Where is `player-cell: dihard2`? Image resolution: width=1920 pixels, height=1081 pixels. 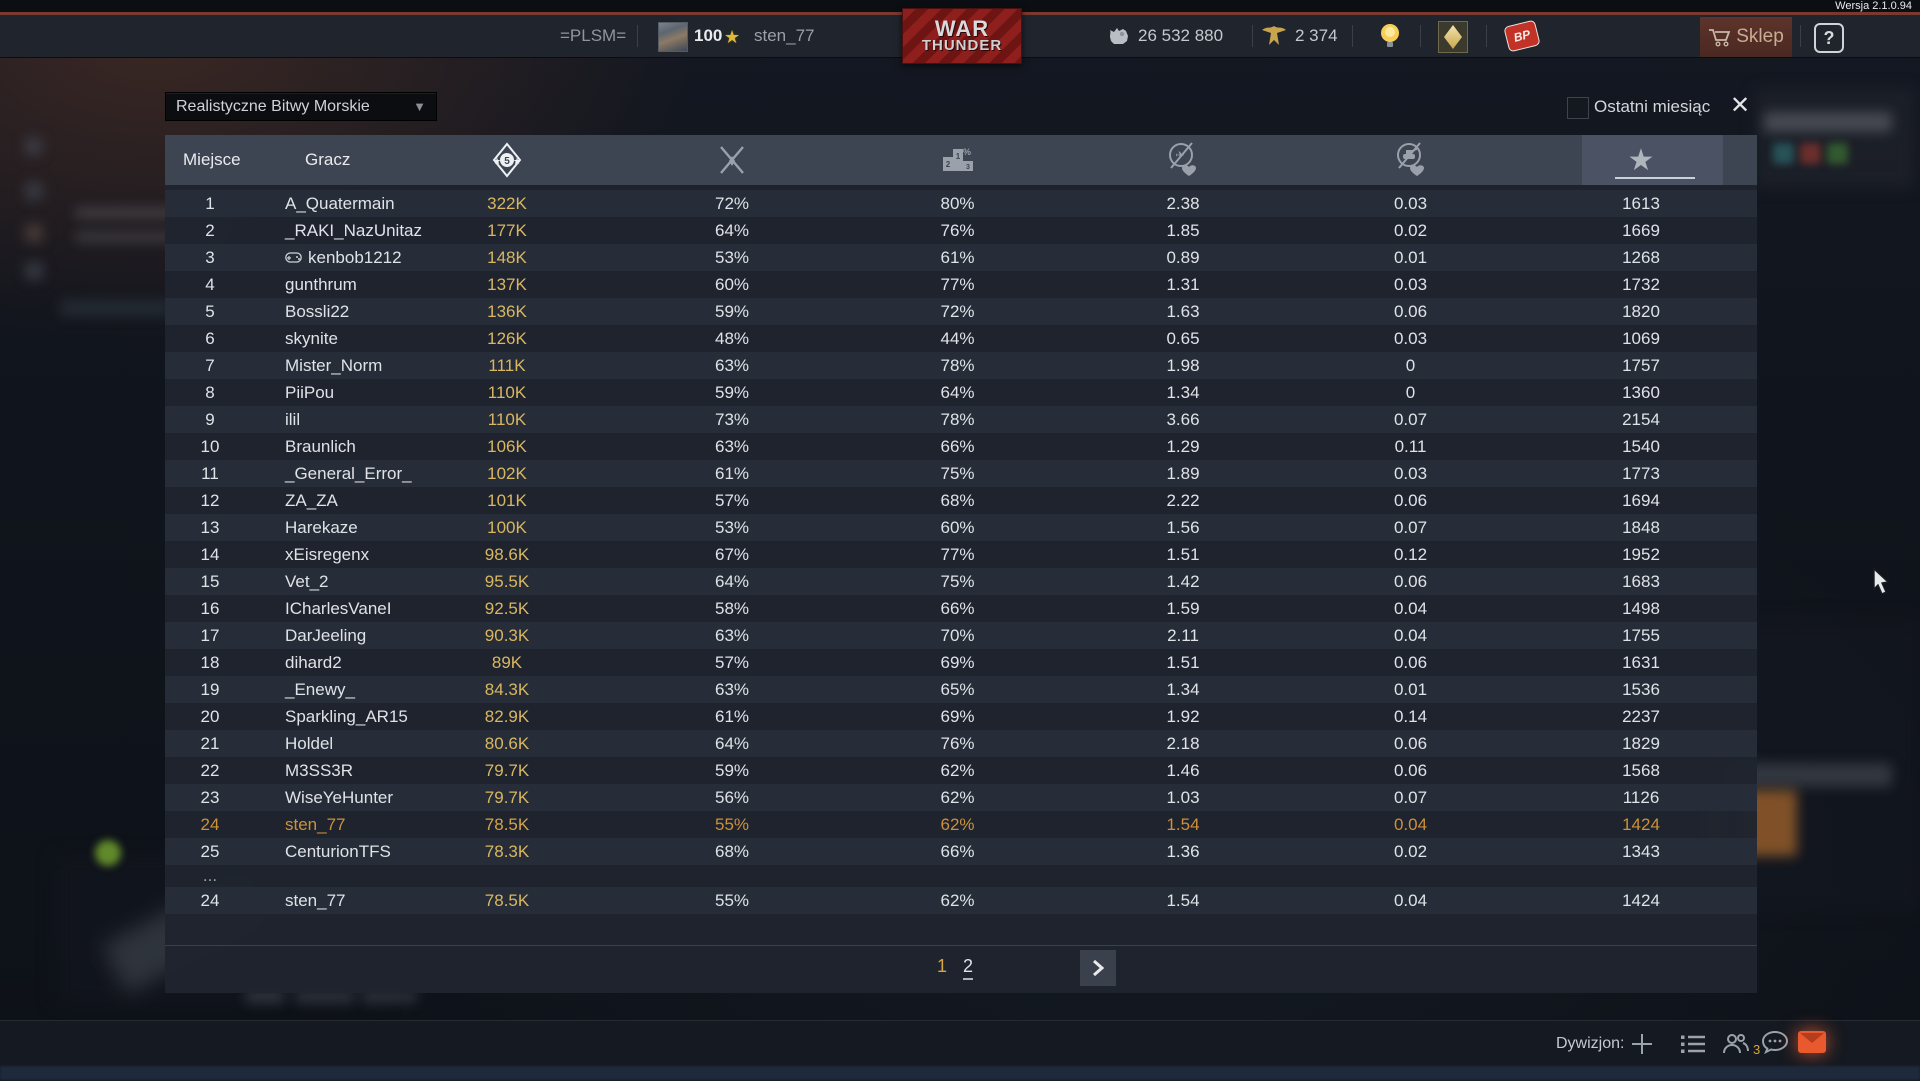 player-cell: dihard2 is located at coordinates (325, 662).